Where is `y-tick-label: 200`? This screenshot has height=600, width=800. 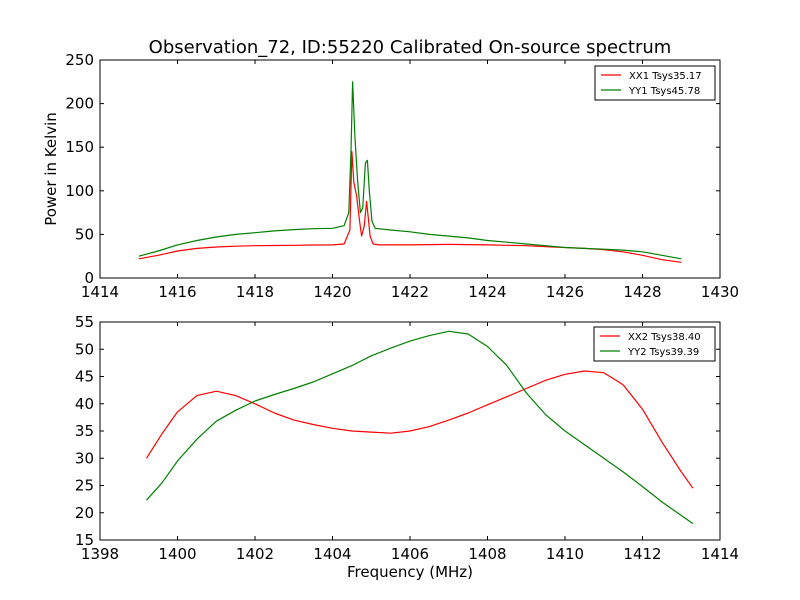 y-tick-label: 200 is located at coordinates (79, 104).